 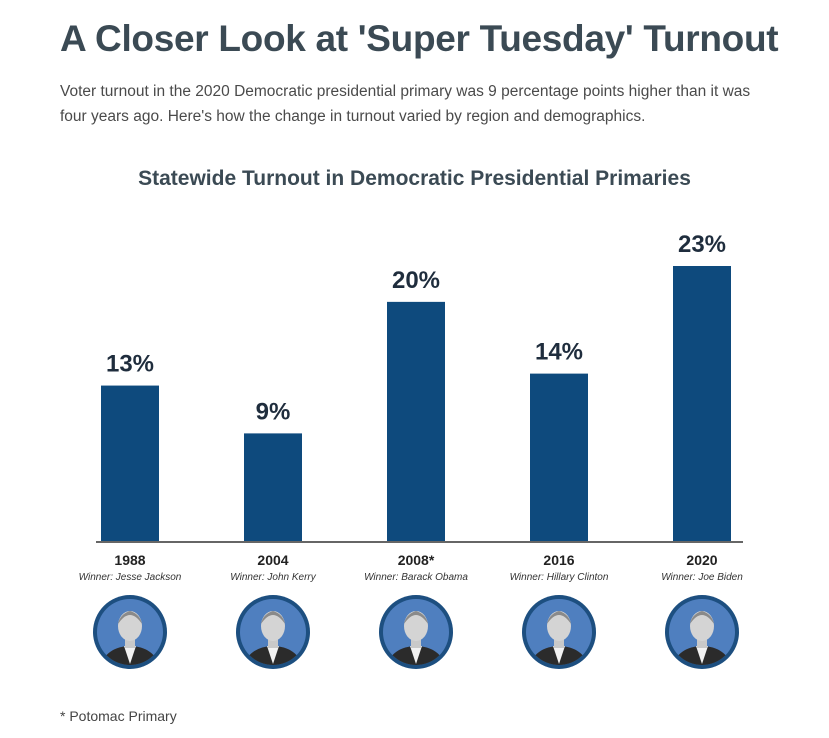 What do you see at coordinates (701, 560) in the screenshot?
I see `category-tick-label: 2020` at bounding box center [701, 560].